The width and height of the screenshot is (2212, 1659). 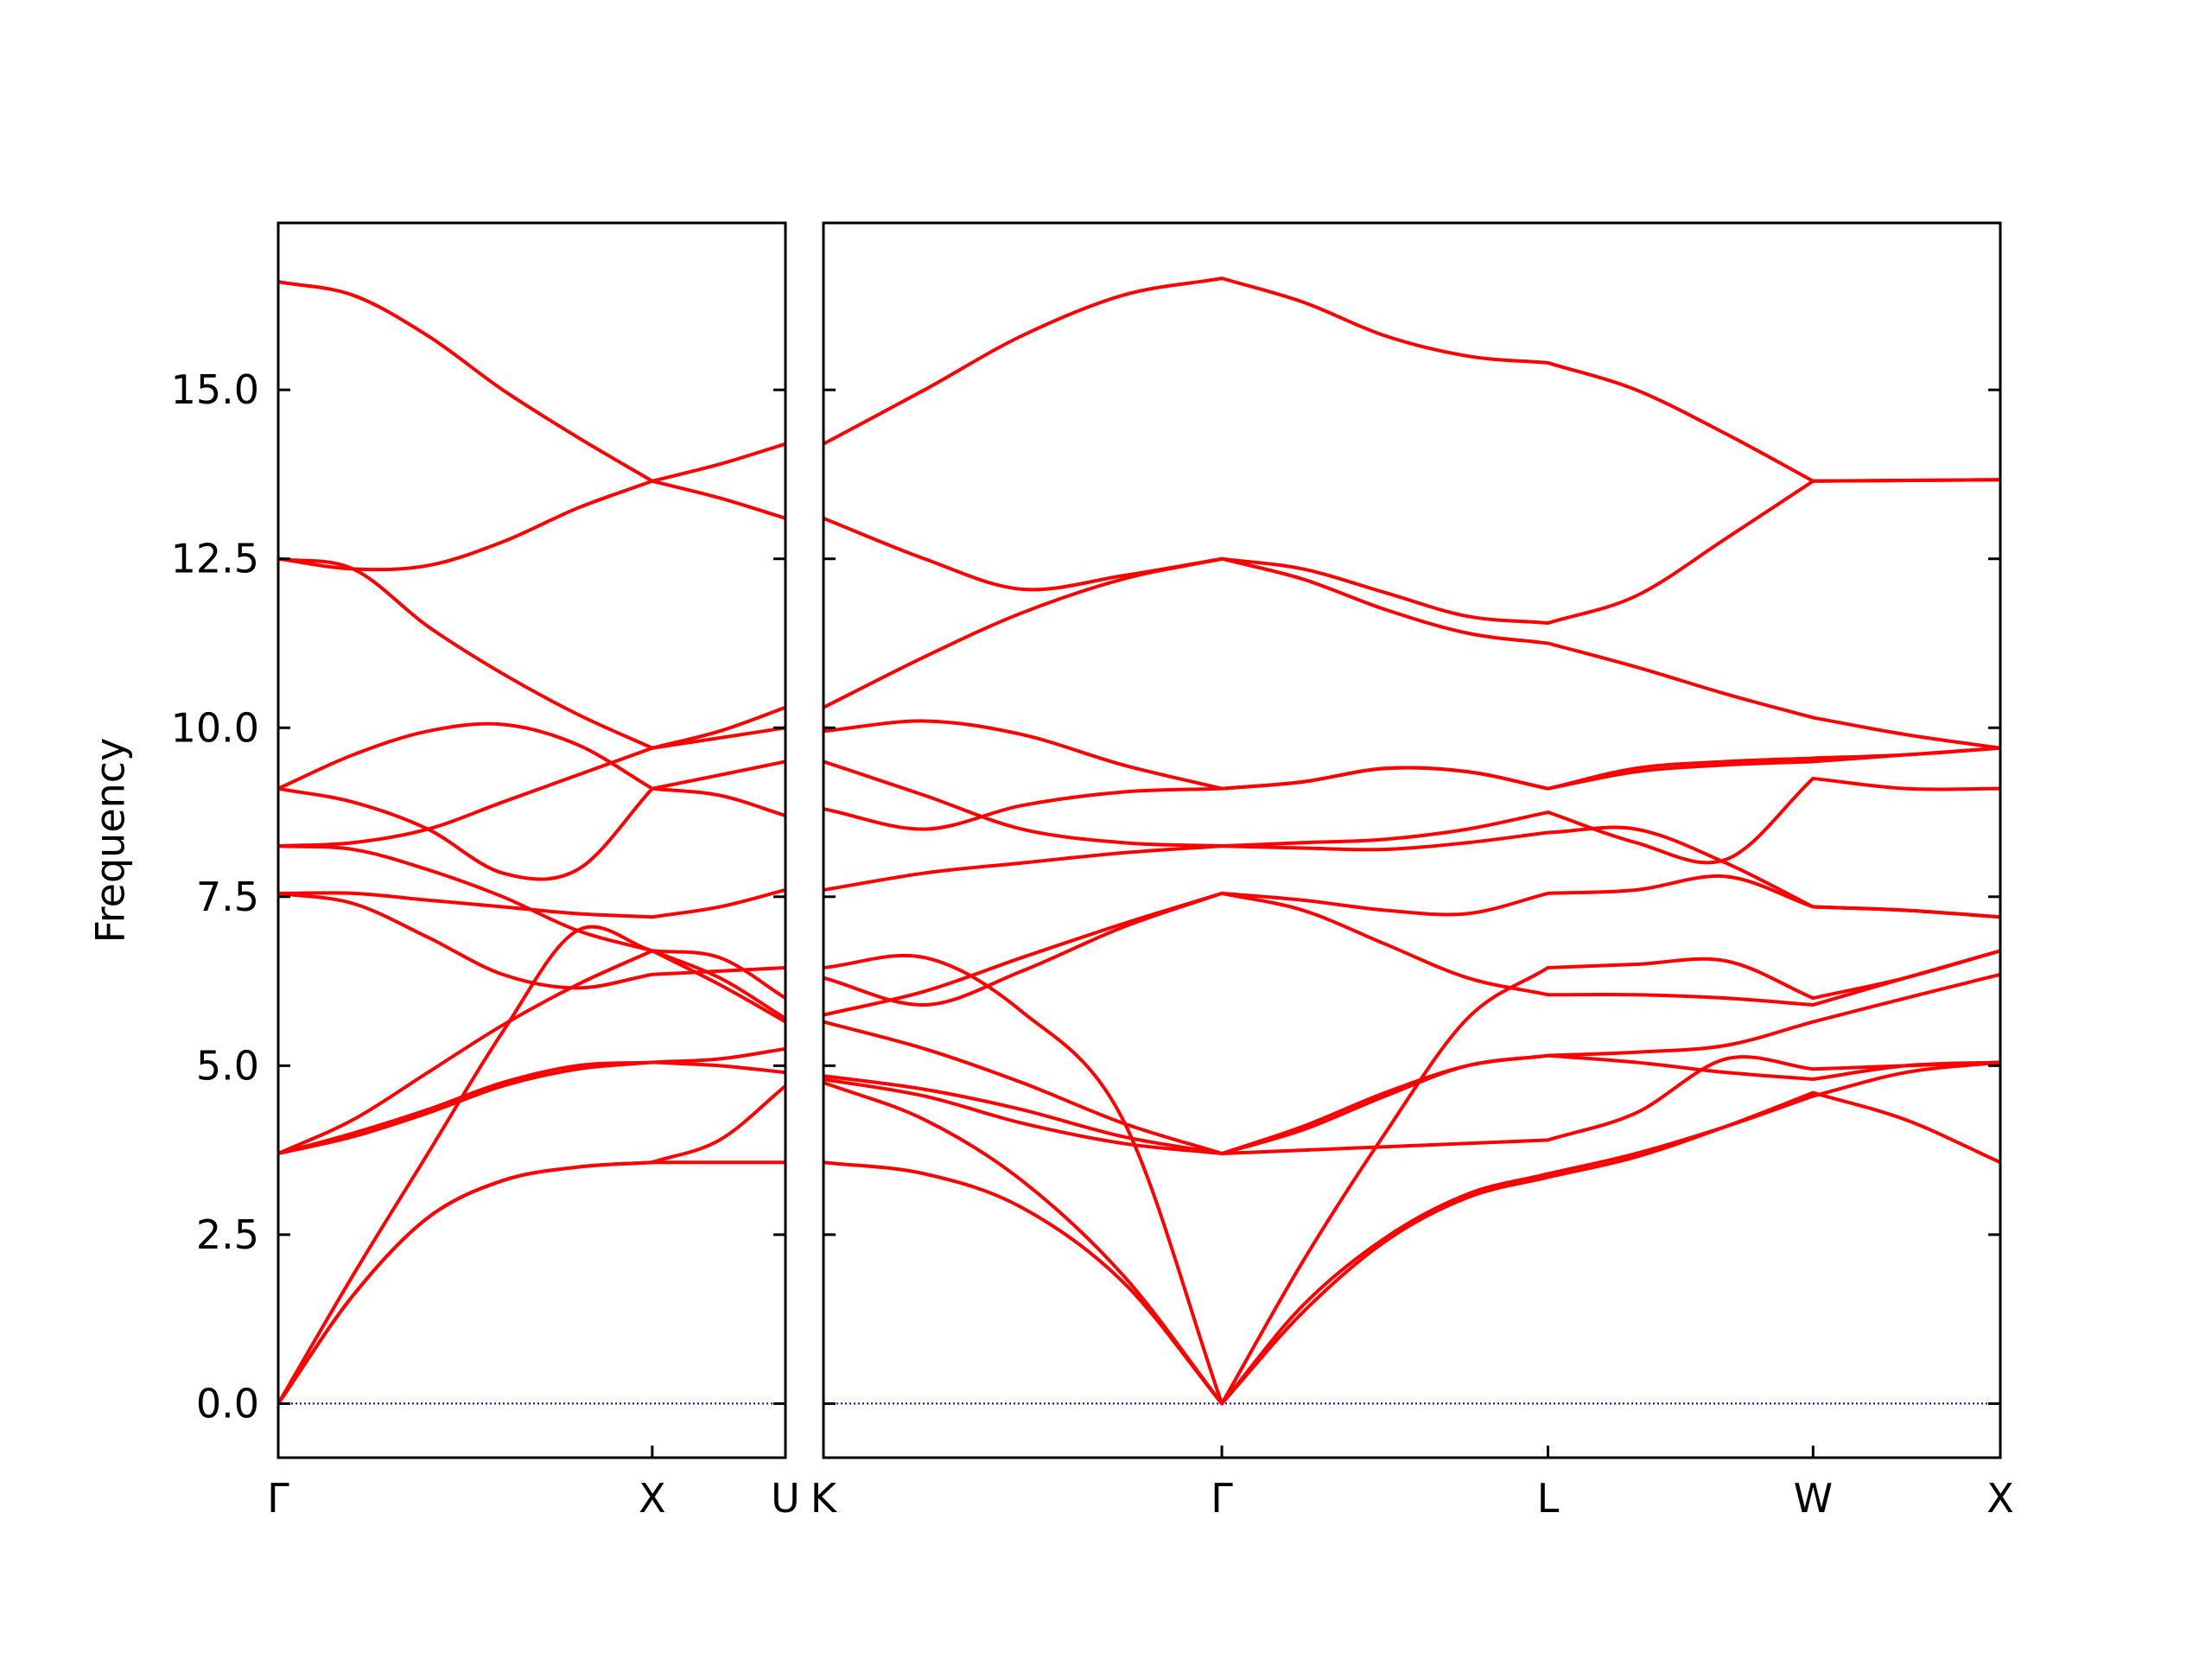 I want to click on x-tick-label: L, so click(x=1548, y=1498).